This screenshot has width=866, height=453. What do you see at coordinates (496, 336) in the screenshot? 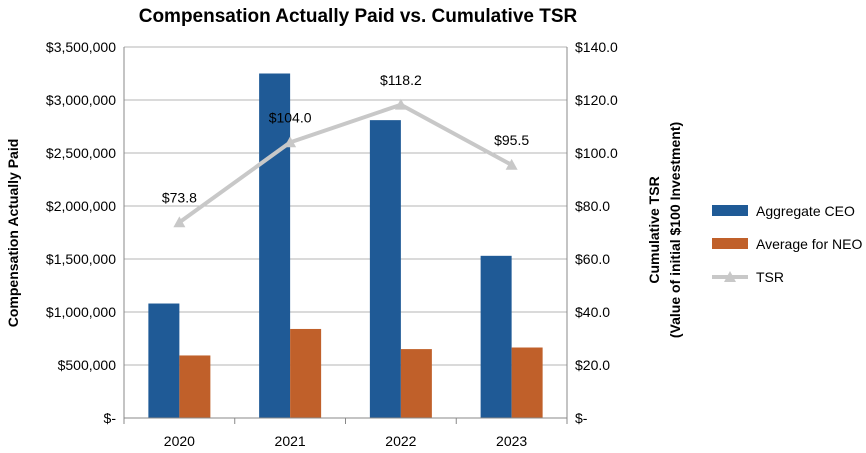
I see `bar-aggregate-ceo-2023` at bounding box center [496, 336].